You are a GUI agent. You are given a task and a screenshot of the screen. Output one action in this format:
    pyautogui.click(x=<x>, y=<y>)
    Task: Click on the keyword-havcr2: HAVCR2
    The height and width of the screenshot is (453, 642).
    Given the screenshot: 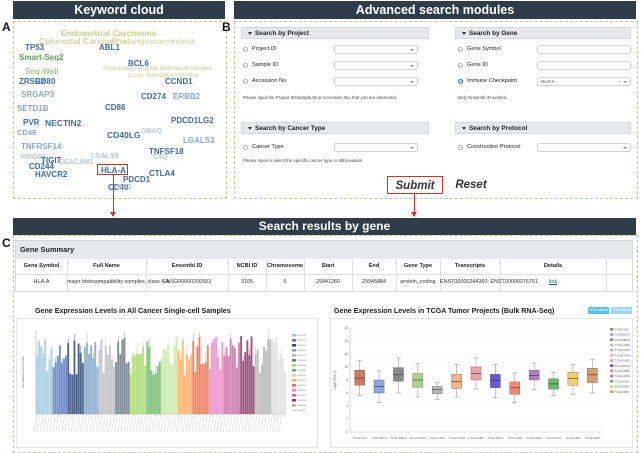 What is the action you would take?
    pyautogui.click(x=51, y=174)
    